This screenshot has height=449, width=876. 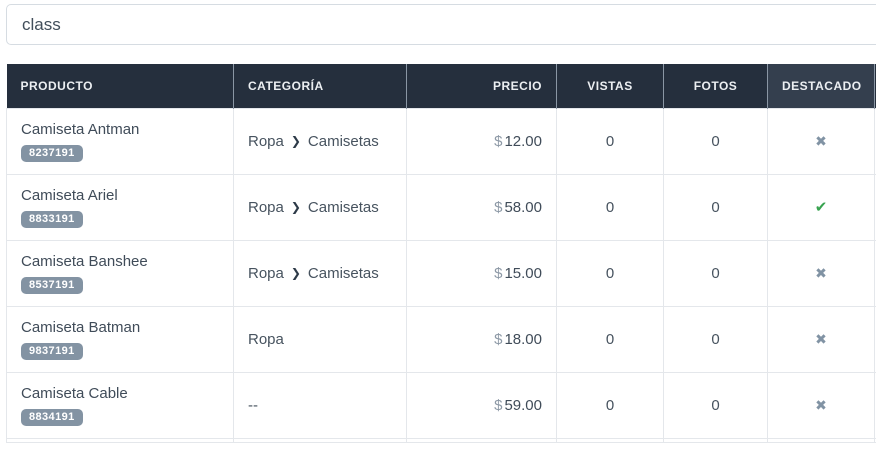 I want to click on column-header-vistas: VISTAS, so click(x=610, y=86).